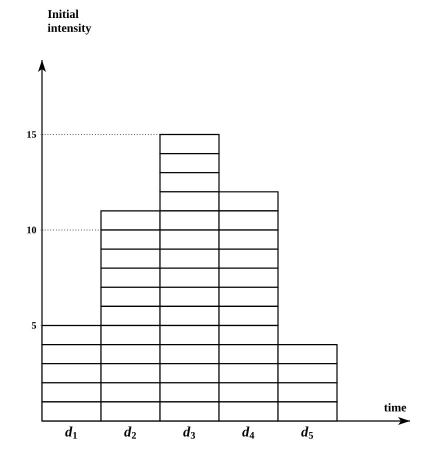 Image resolution: width=423 pixels, height=466 pixels. I want to click on x-tick-label: d$_{2}$, so click(130, 432).